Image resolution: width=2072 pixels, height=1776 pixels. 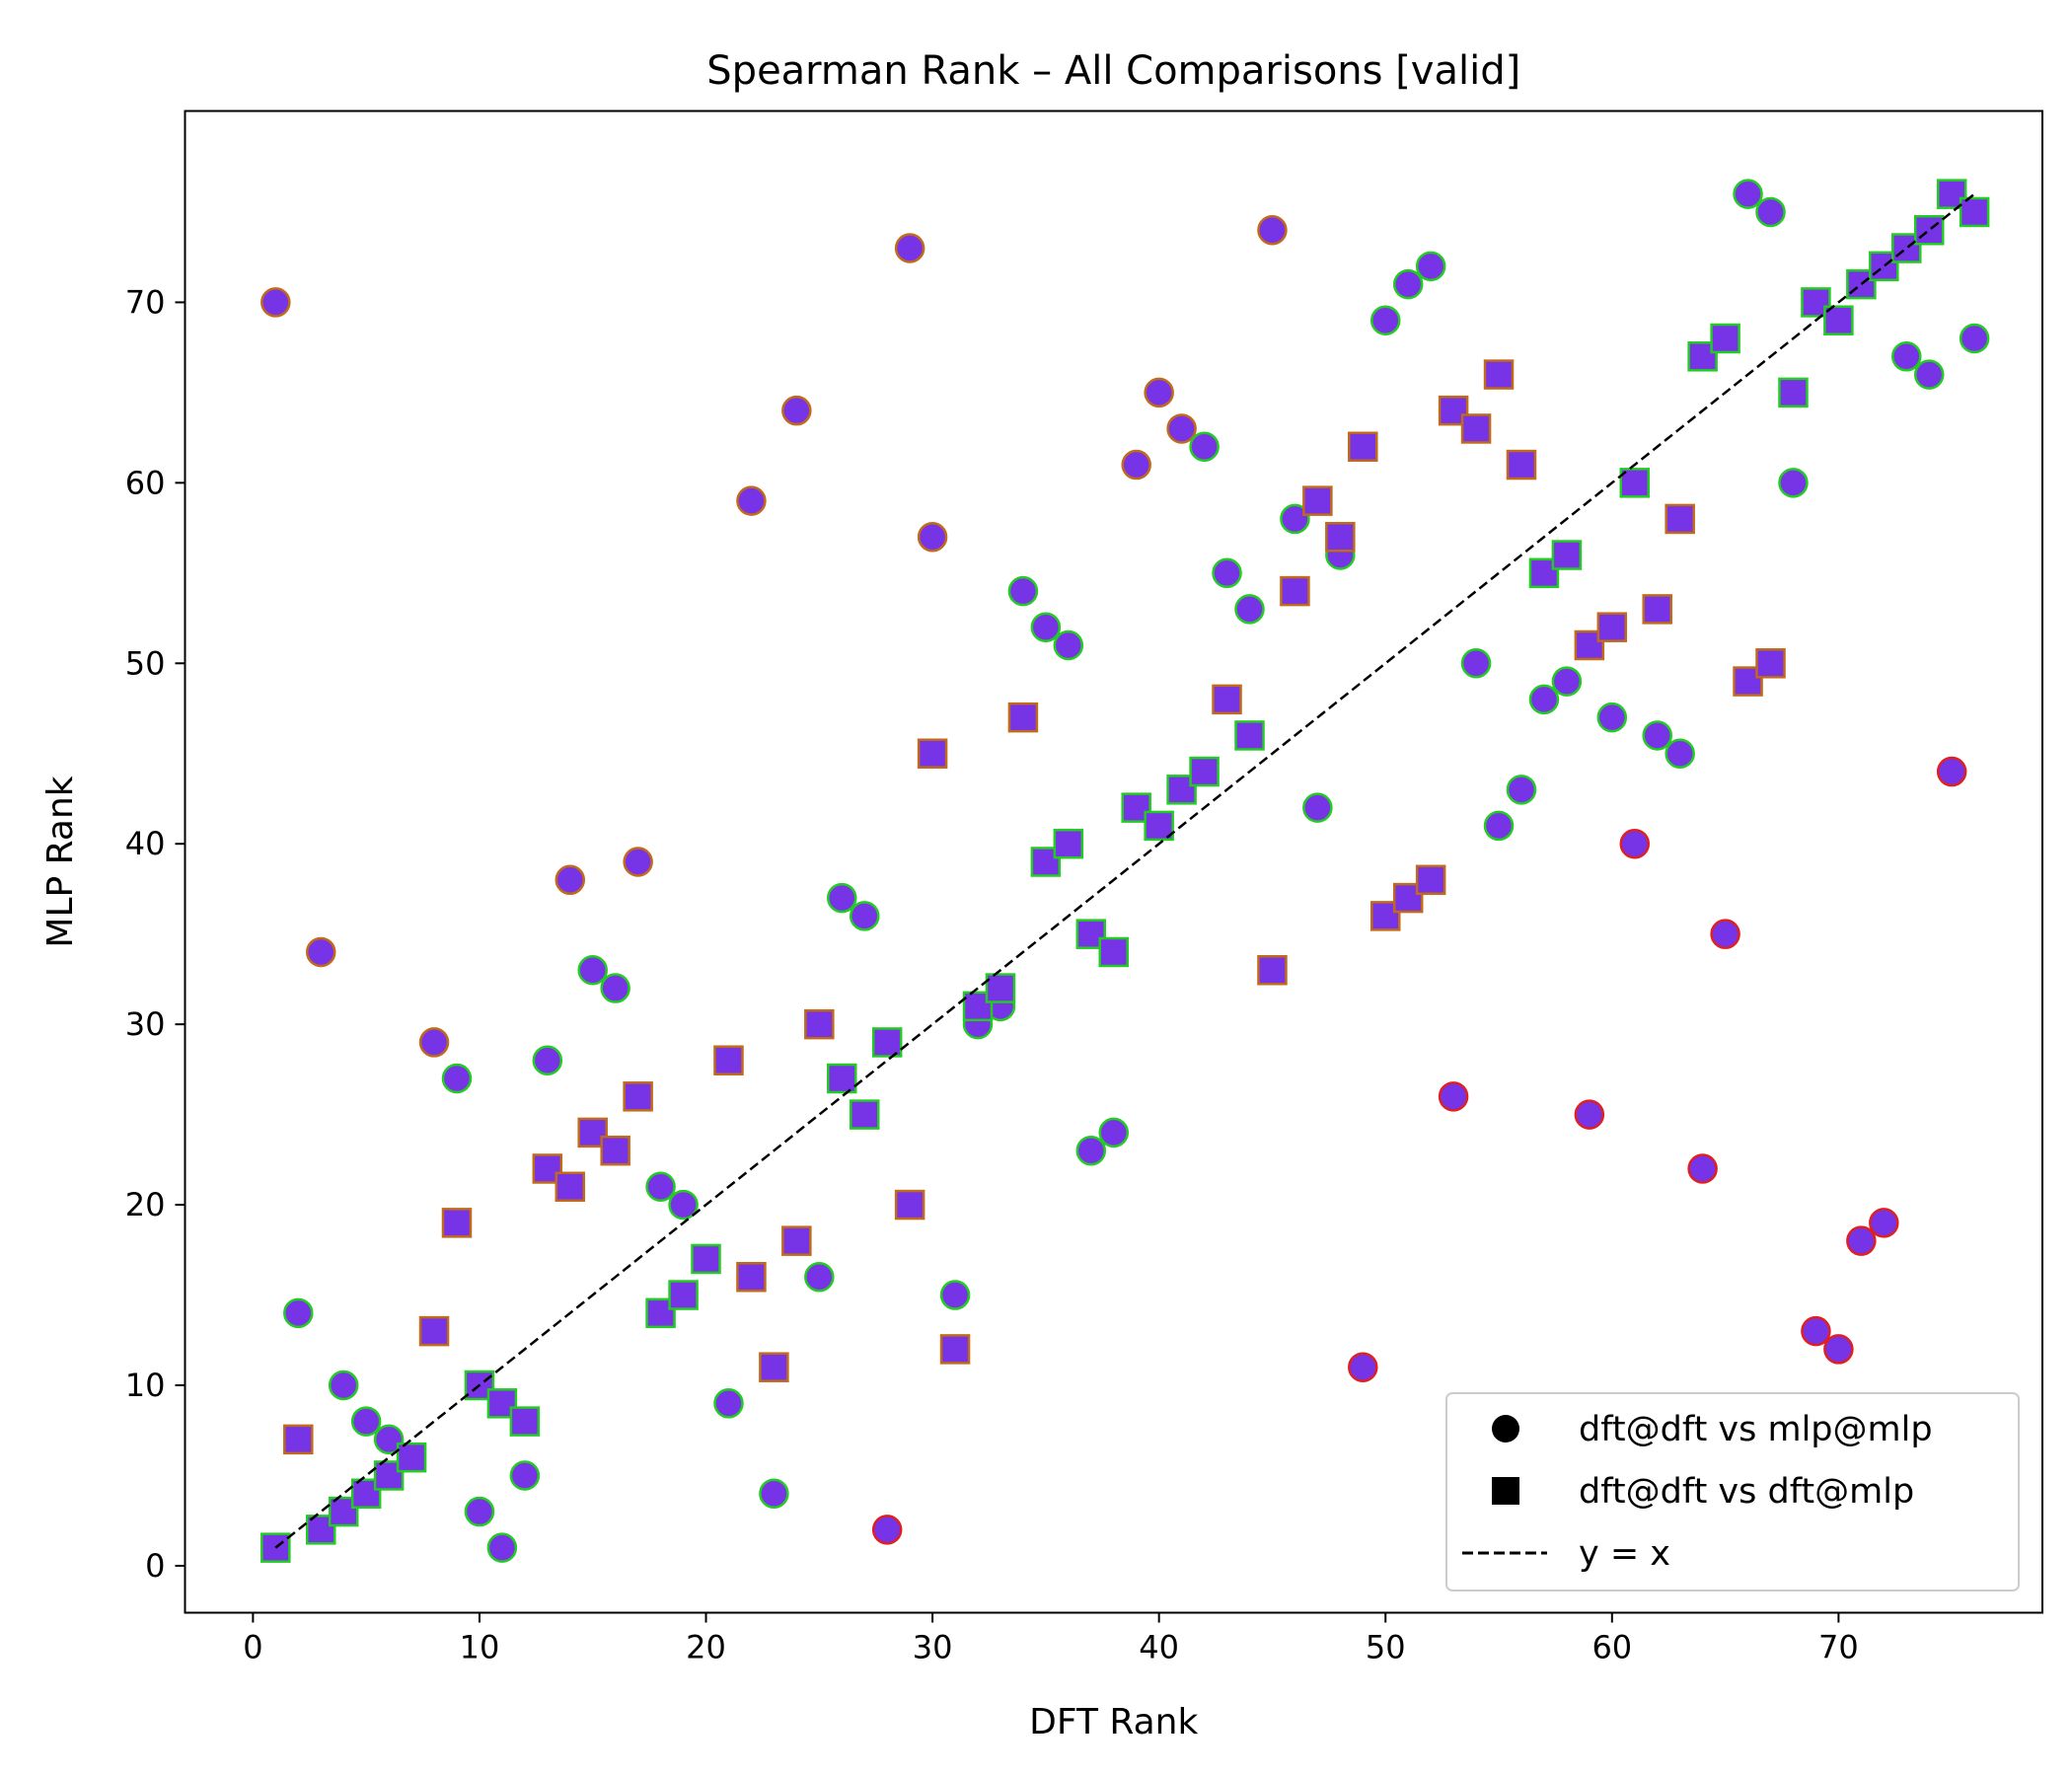 What do you see at coordinates (1159, 1647) in the screenshot?
I see `x-tick-label: 40` at bounding box center [1159, 1647].